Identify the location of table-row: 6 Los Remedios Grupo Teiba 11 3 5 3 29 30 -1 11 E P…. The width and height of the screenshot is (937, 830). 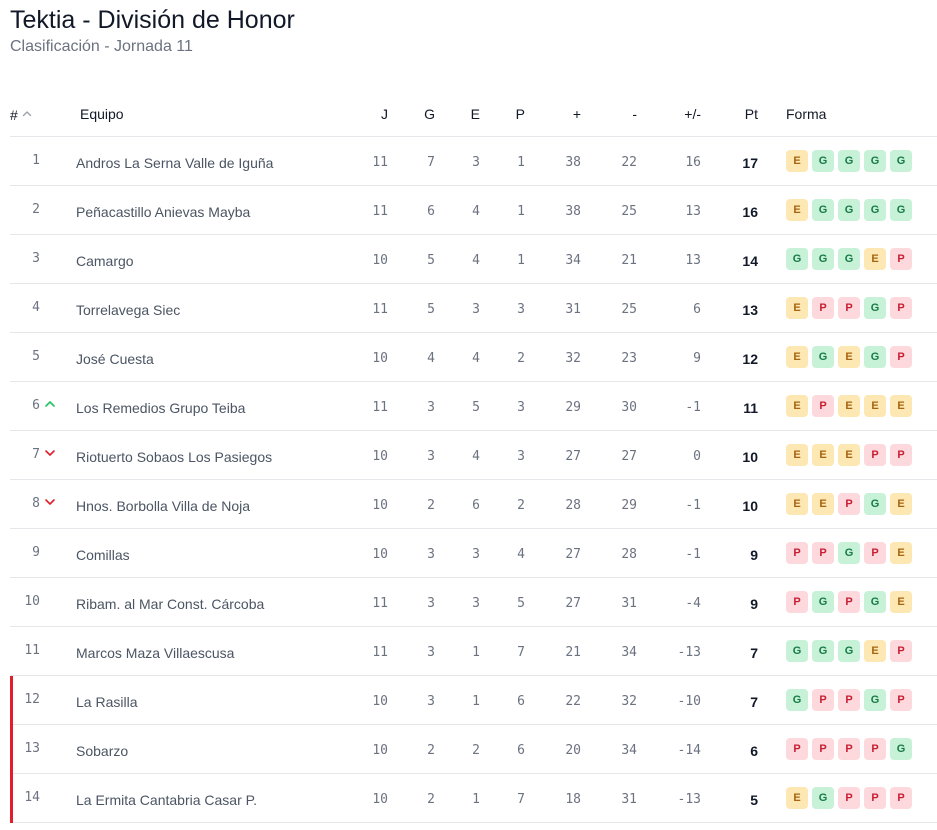
(473, 406).